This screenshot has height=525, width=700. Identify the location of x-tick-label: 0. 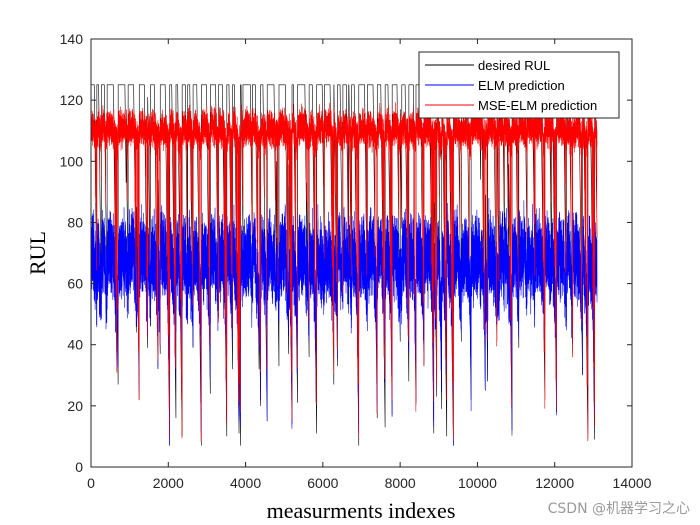
(91, 483).